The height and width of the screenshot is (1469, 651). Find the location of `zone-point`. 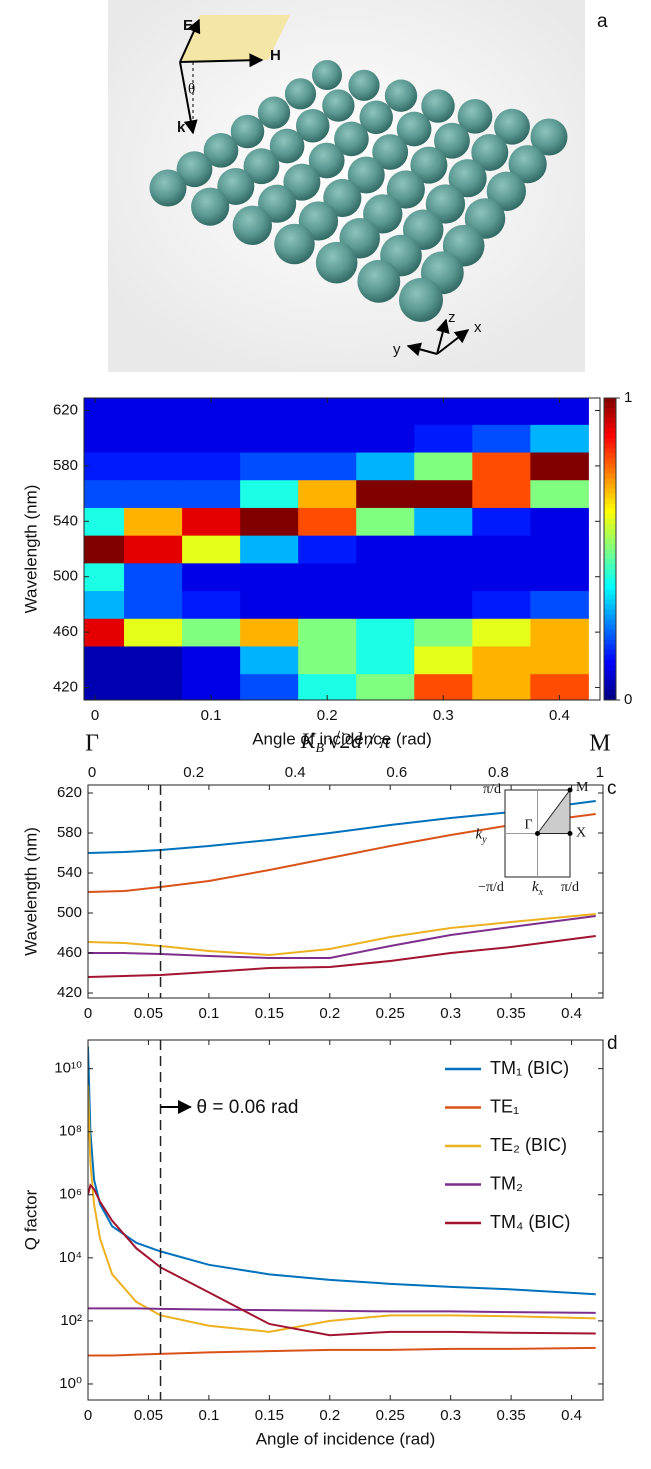

zone-point is located at coordinates (570, 790).